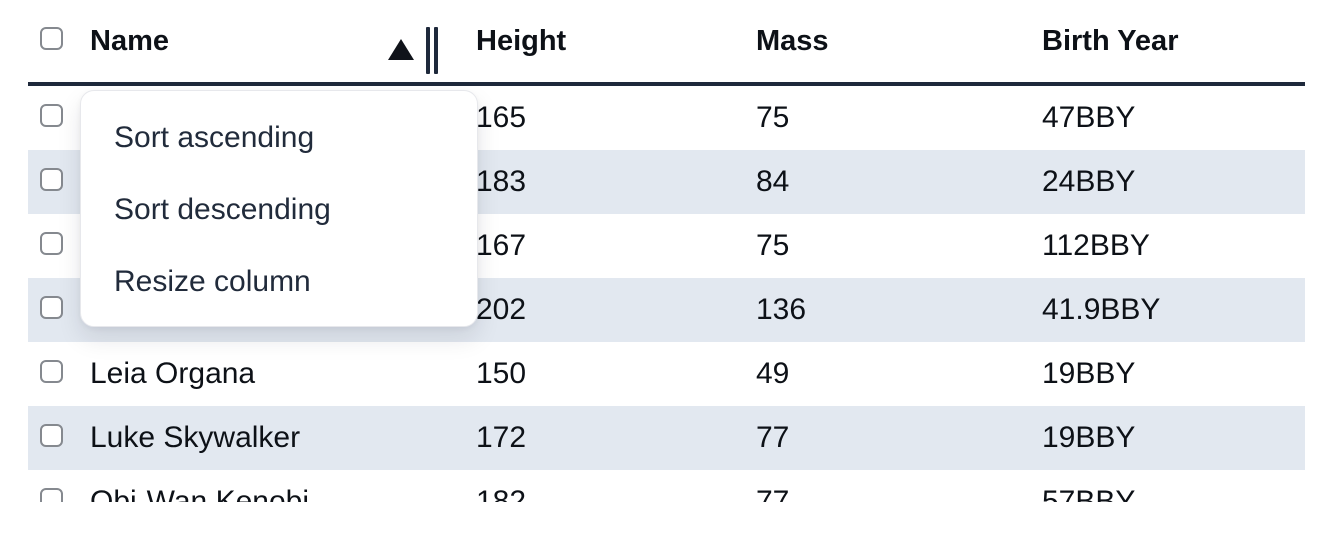  What do you see at coordinates (278, 41) in the screenshot?
I see `column-header-name: Name` at bounding box center [278, 41].